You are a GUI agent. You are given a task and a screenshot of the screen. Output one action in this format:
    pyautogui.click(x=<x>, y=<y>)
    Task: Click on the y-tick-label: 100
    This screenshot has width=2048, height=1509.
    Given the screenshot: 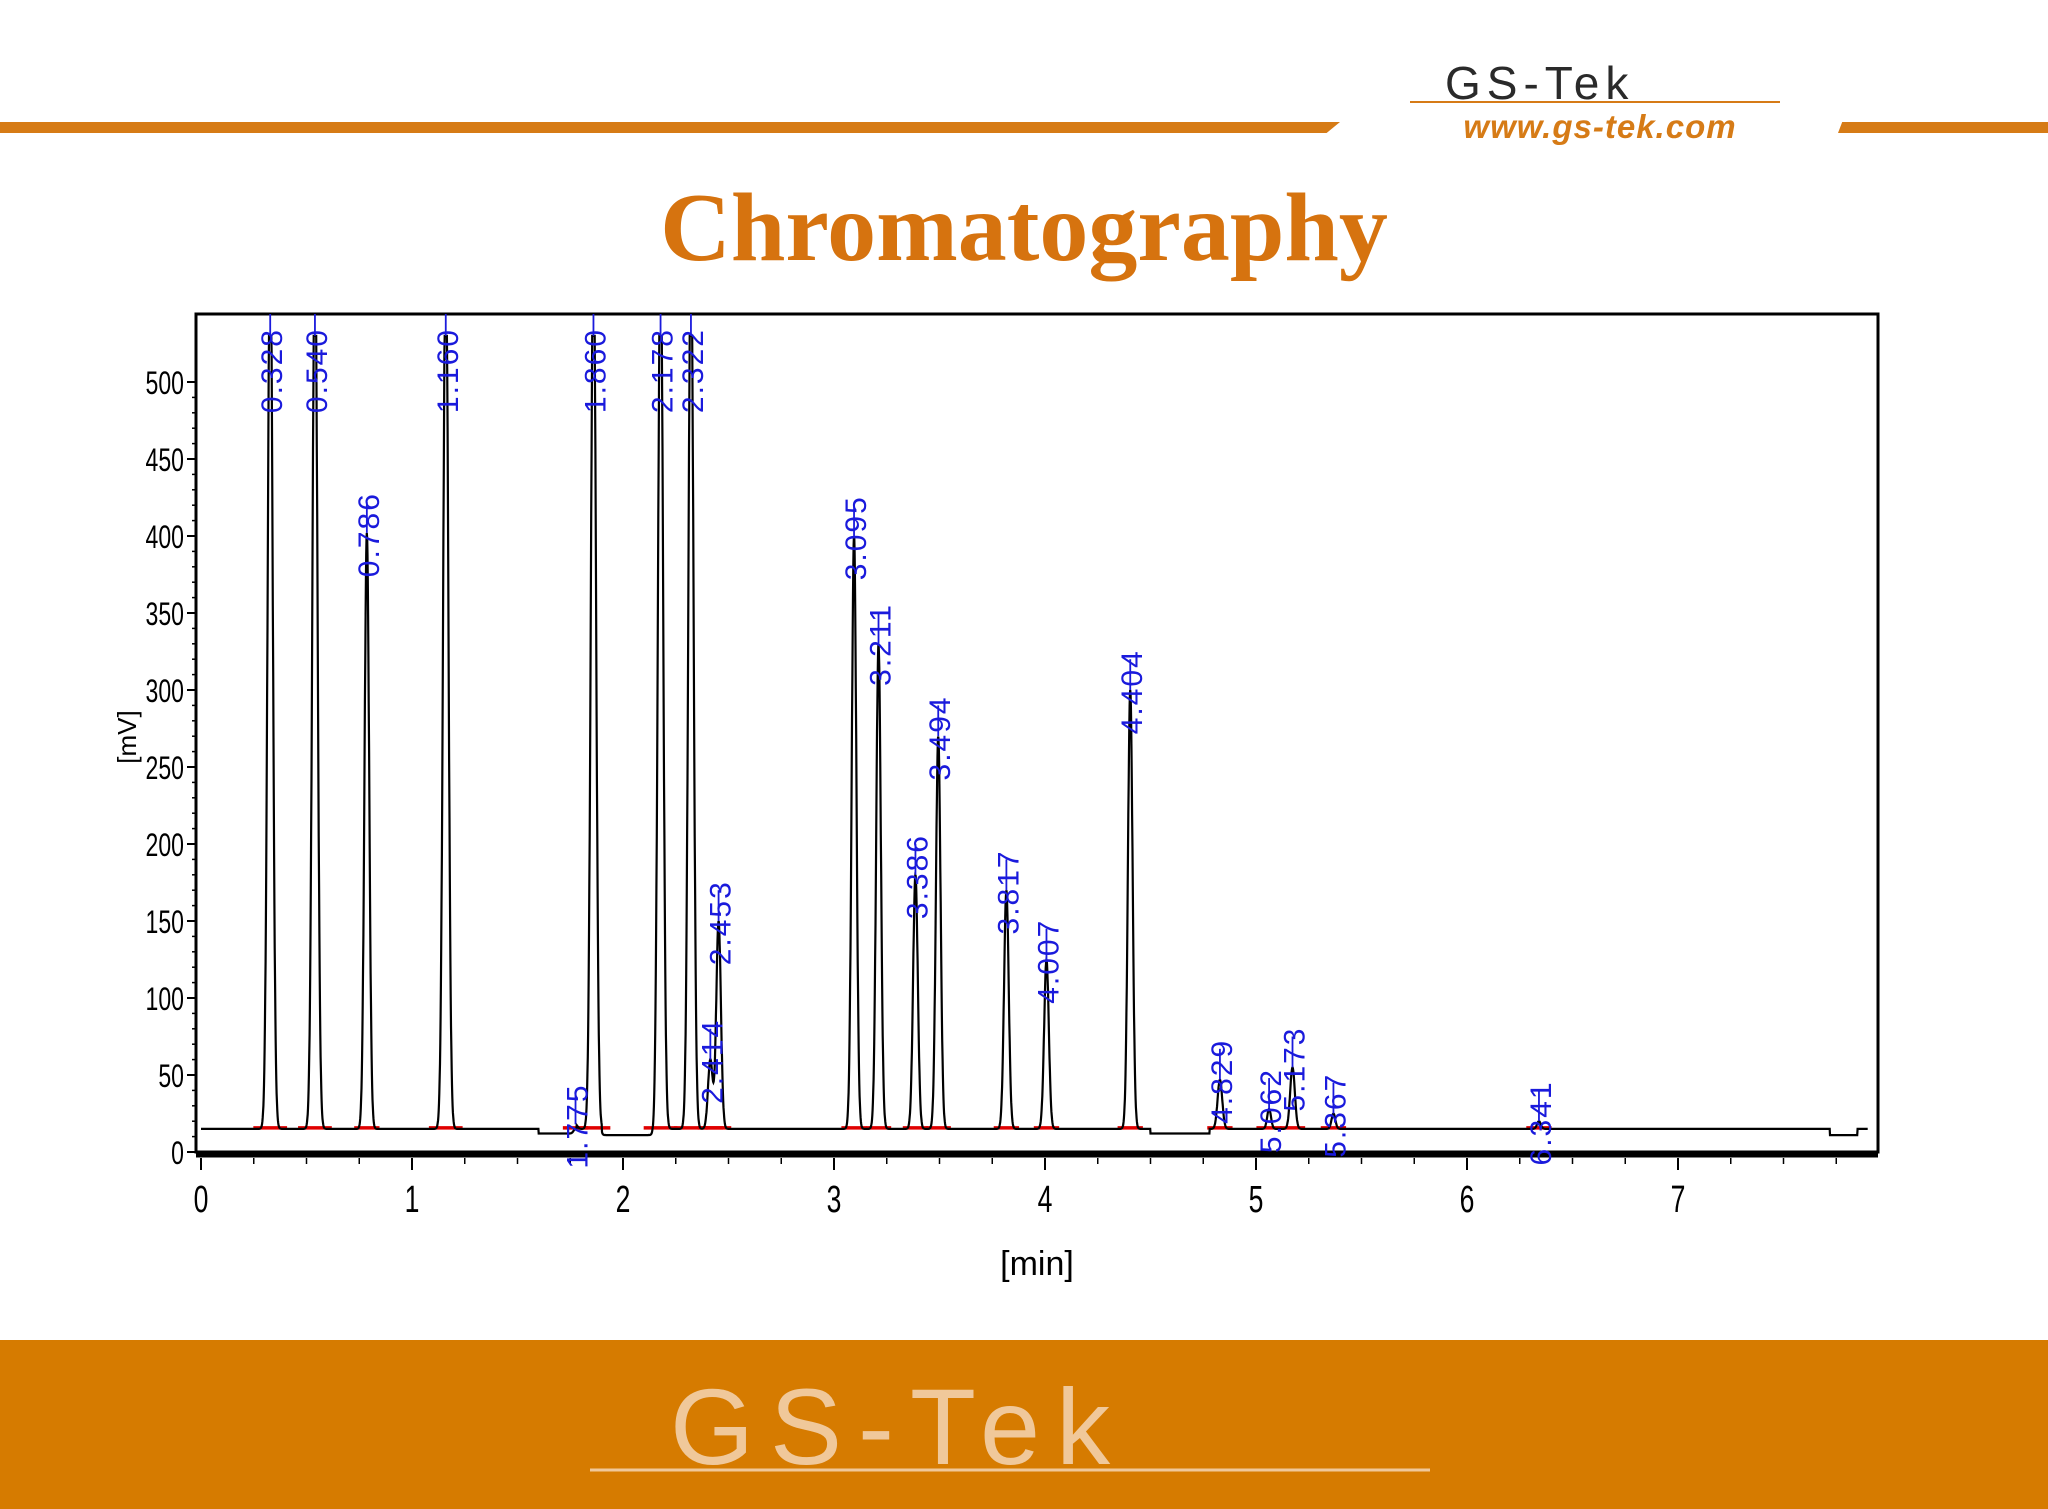 What is the action you would take?
    pyautogui.click(x=165, y=999)
    